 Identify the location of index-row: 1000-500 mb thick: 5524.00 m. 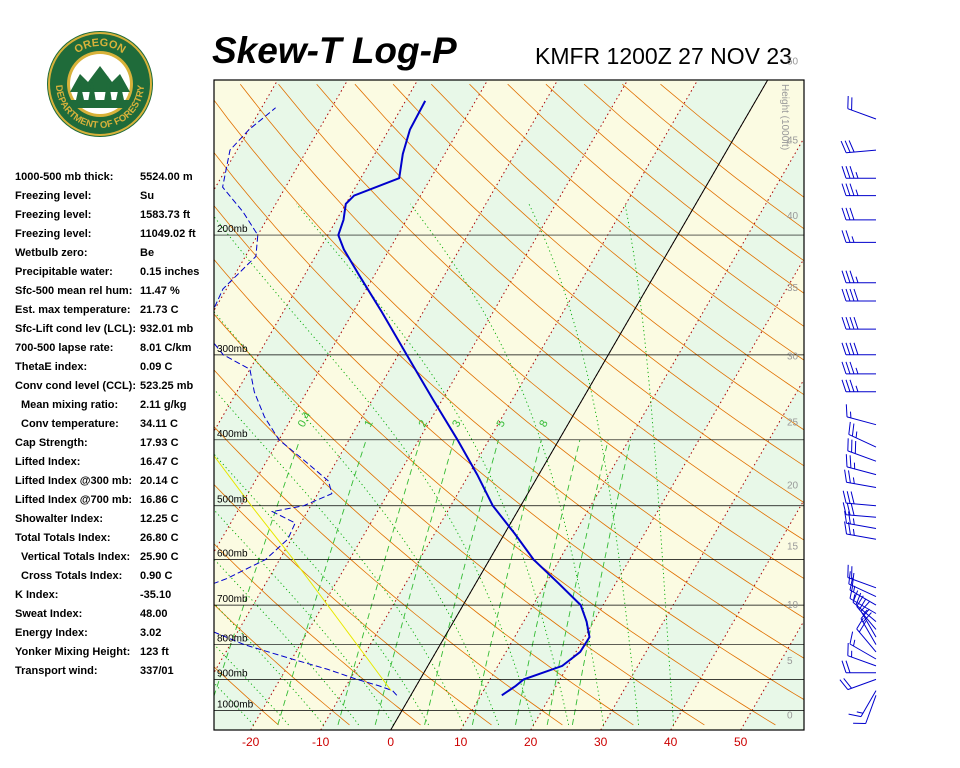
(115, 177).